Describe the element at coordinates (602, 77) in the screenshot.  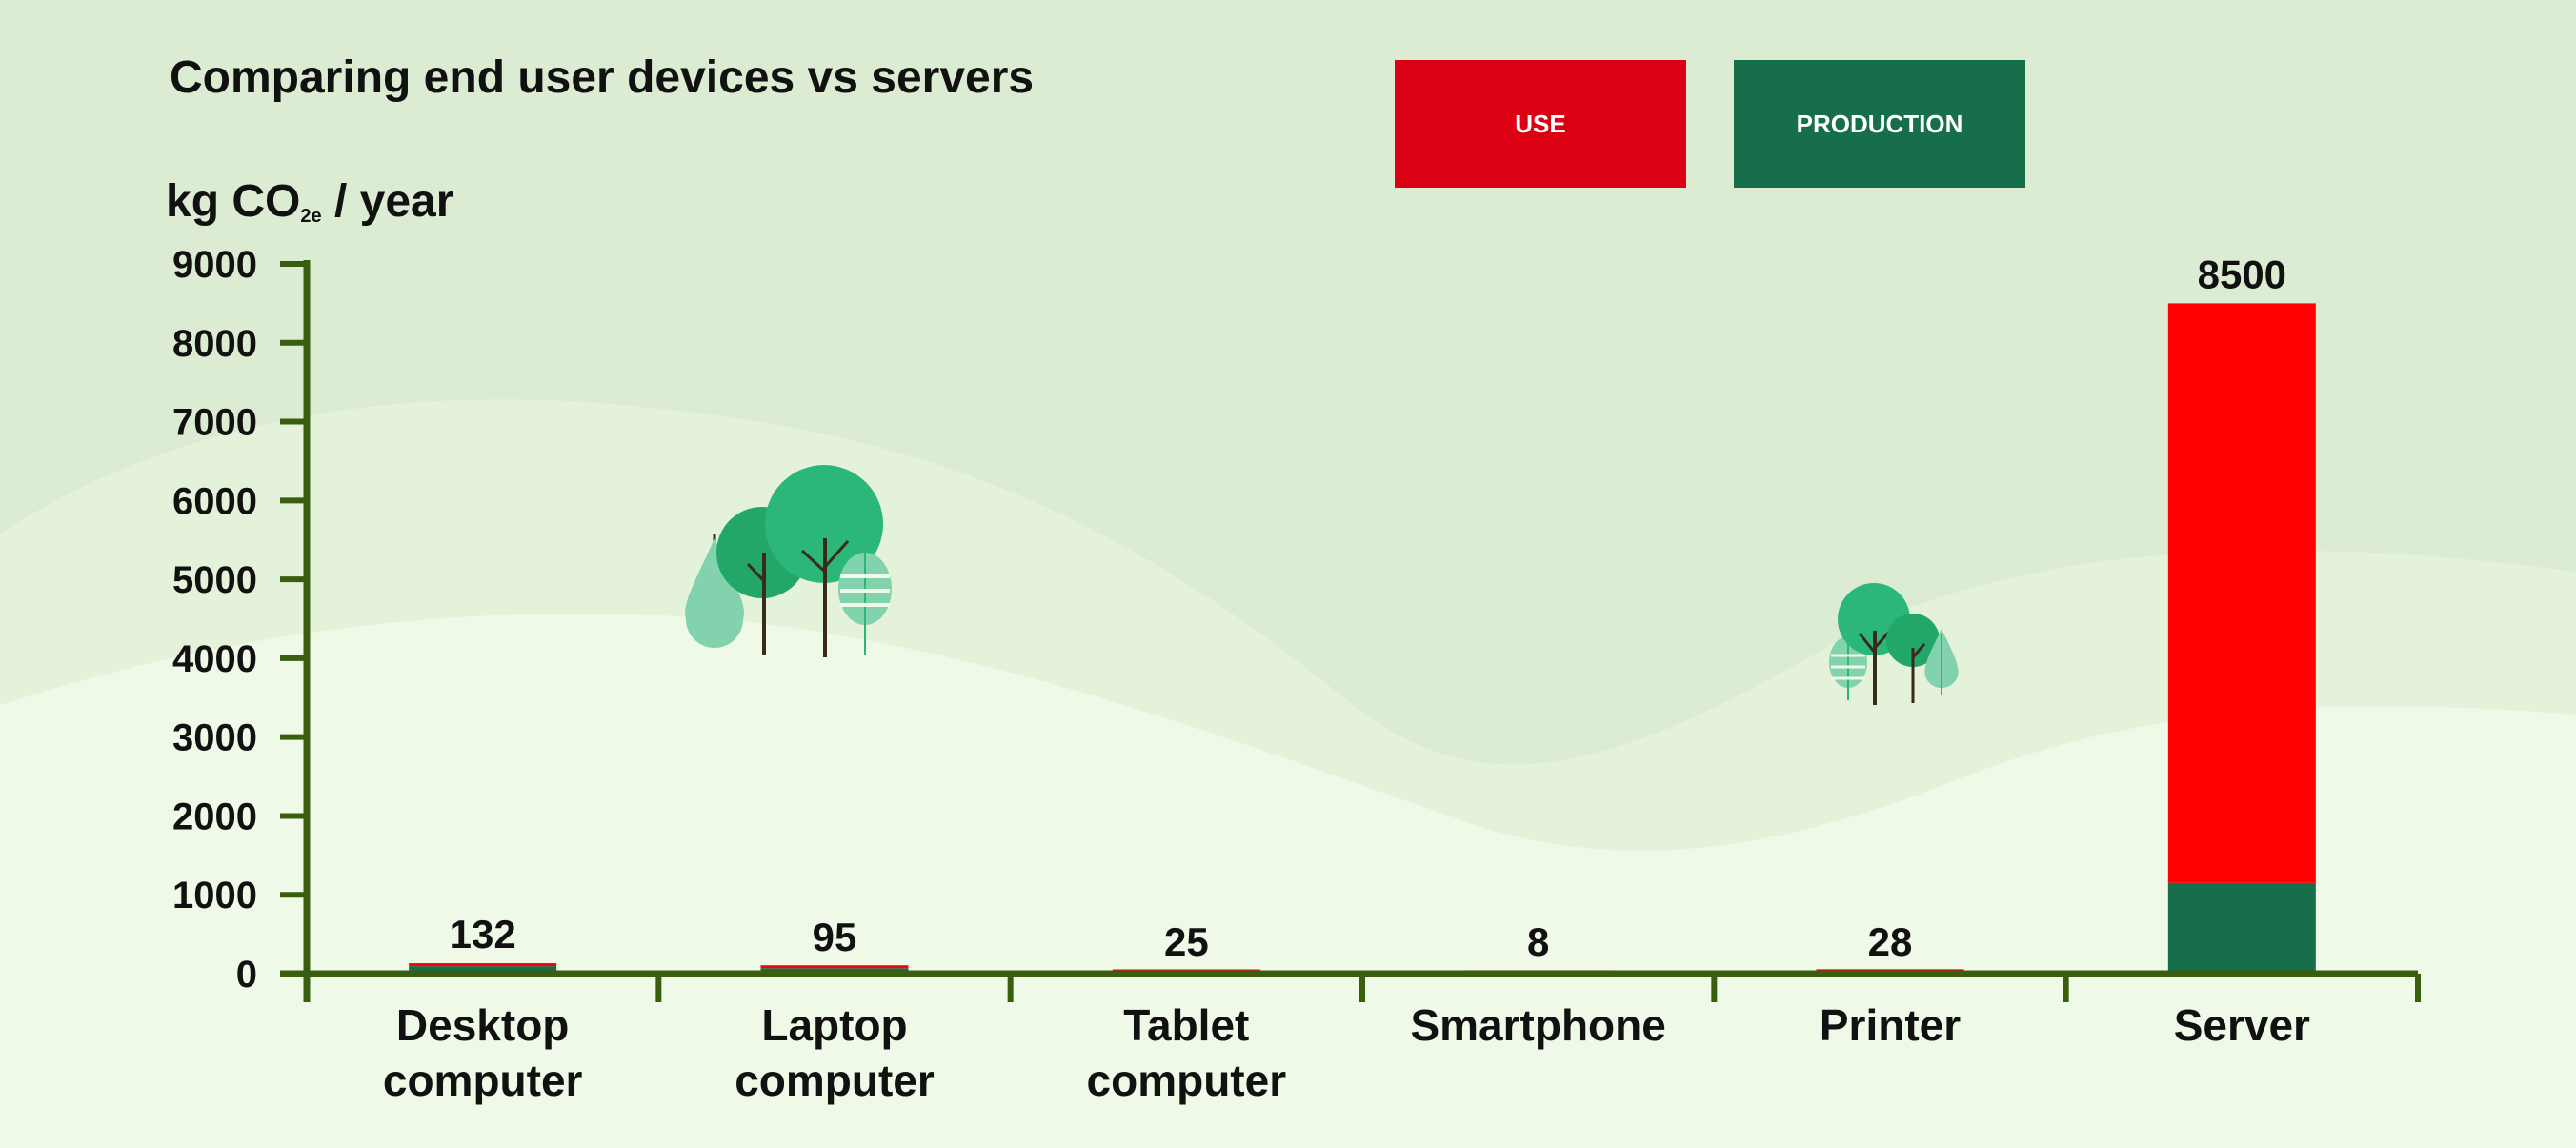
I see `chart-title: Comparing end user devices vs servers` at that location.